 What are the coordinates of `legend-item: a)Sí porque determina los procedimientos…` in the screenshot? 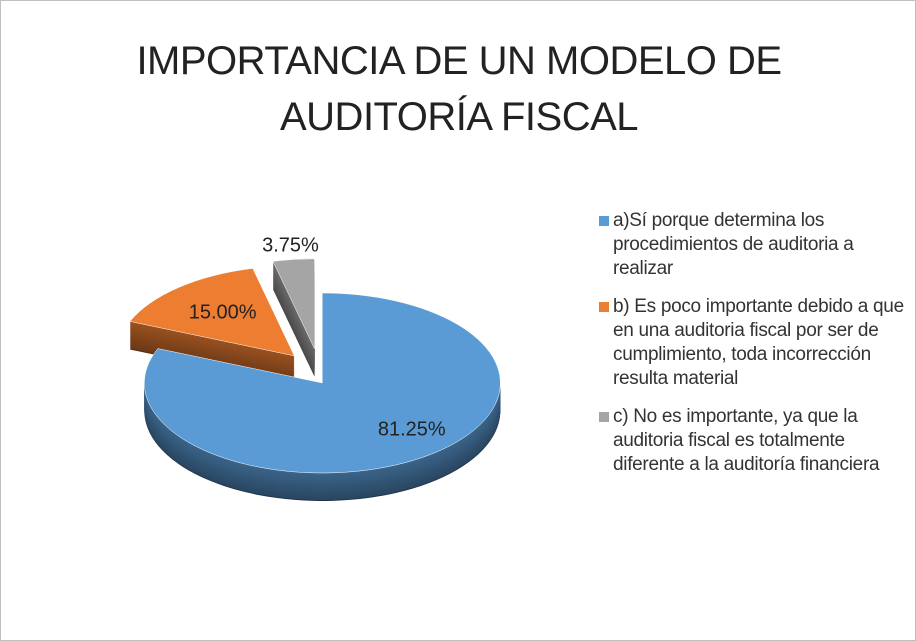 It's located at (754, 245).